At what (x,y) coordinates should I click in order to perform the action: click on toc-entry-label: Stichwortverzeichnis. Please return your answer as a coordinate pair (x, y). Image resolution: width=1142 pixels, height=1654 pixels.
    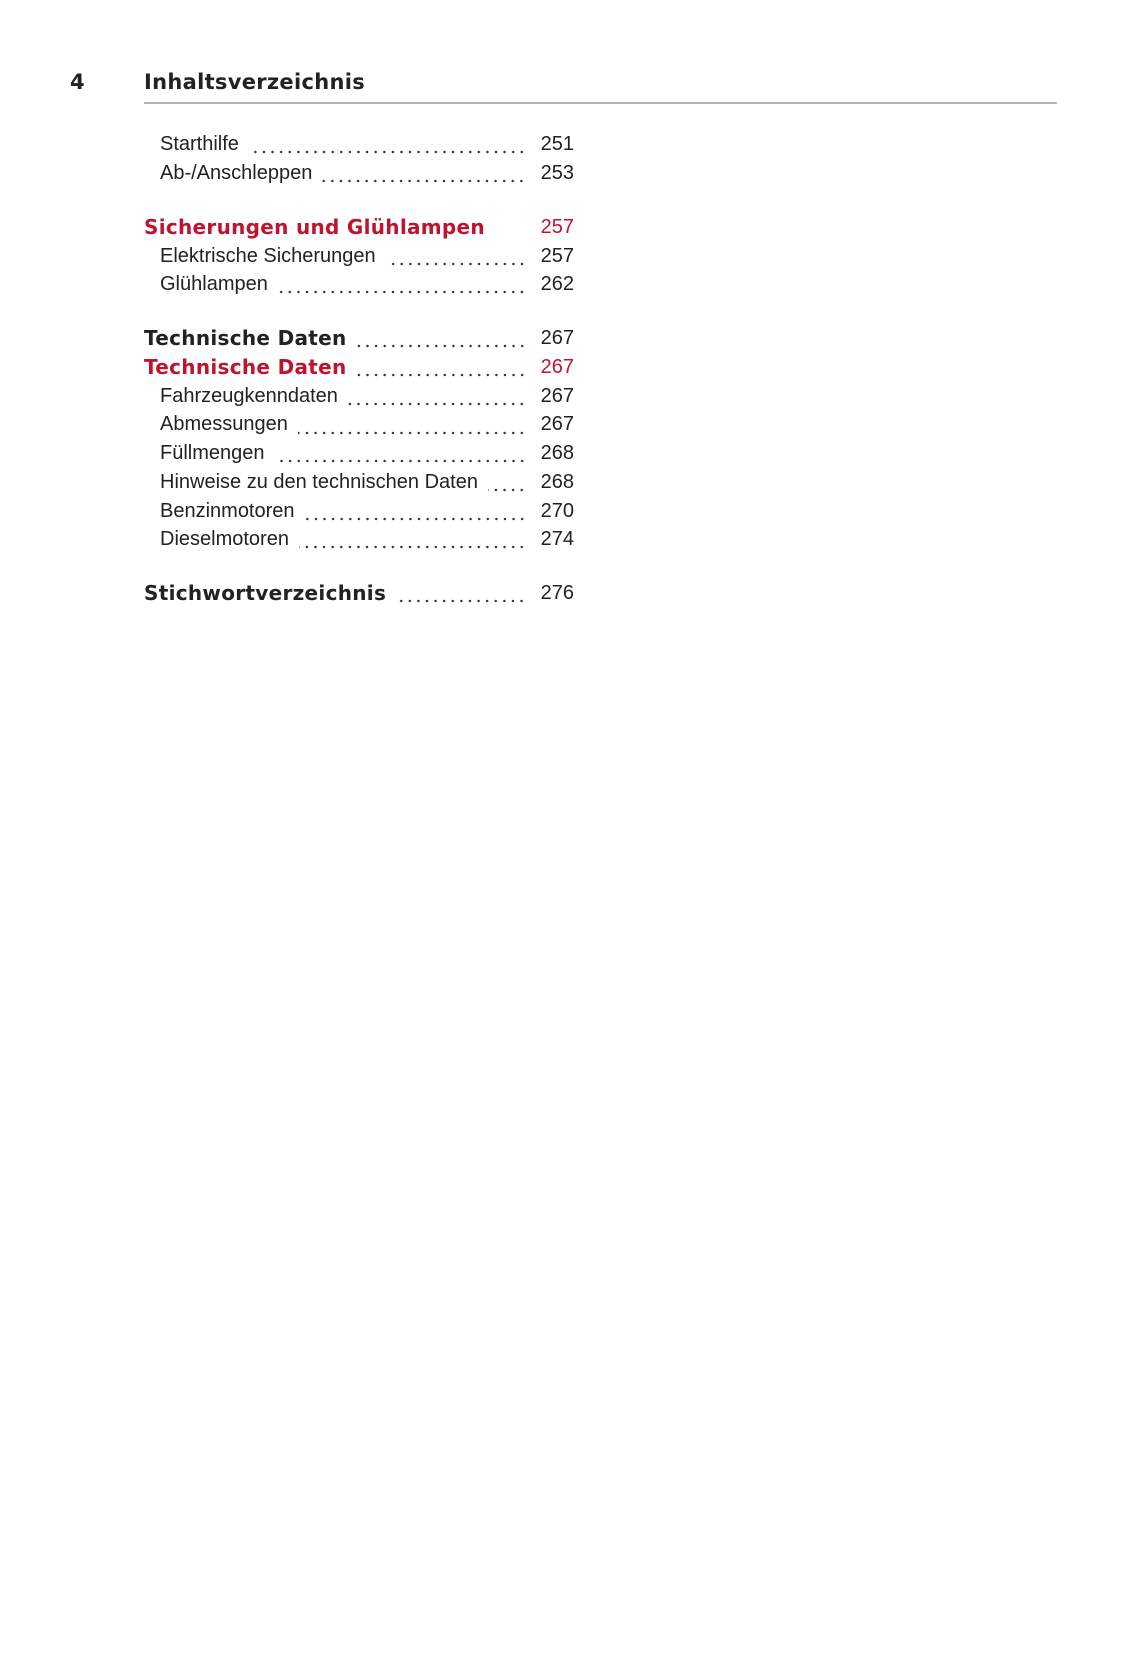
    Looking at the image, I should click on (265, 593).